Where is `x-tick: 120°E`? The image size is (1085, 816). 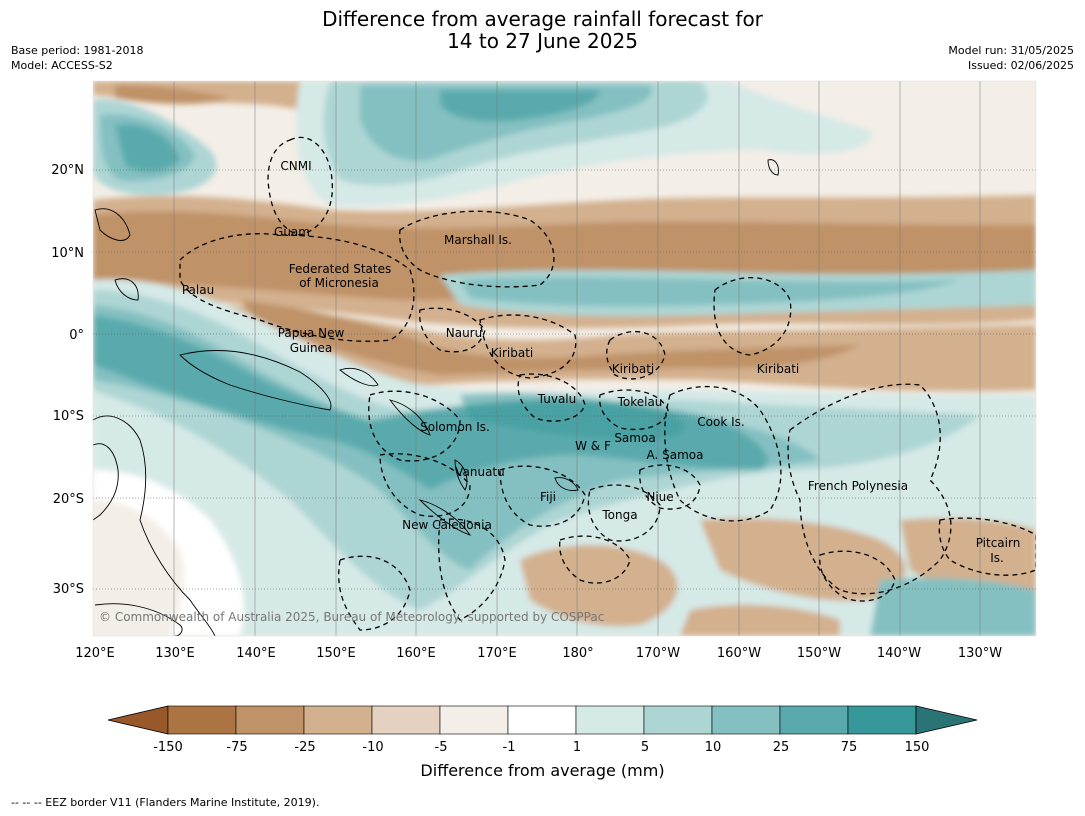
x-tick: 120°E is located at coordinates (95, 653).